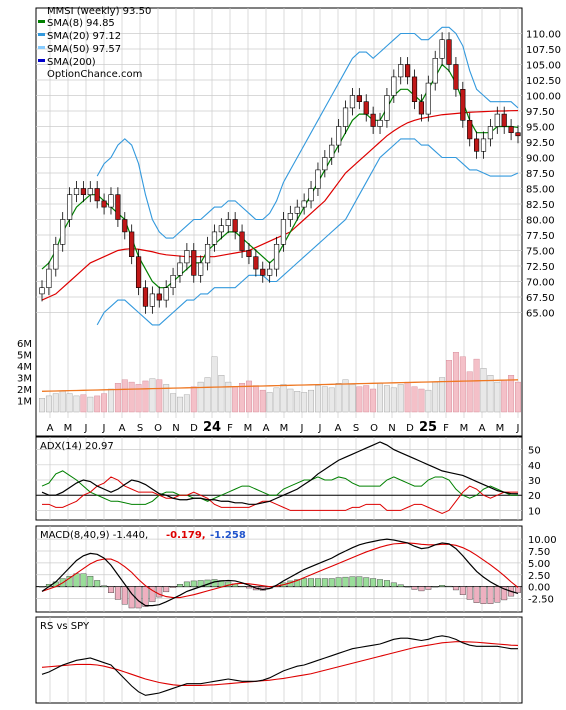  What do you see at coordinates (542, 570) in the screenshot?
I see `macd-axis: 10.007.505.002.500.00-2.50` at bounding box center [542, 570].